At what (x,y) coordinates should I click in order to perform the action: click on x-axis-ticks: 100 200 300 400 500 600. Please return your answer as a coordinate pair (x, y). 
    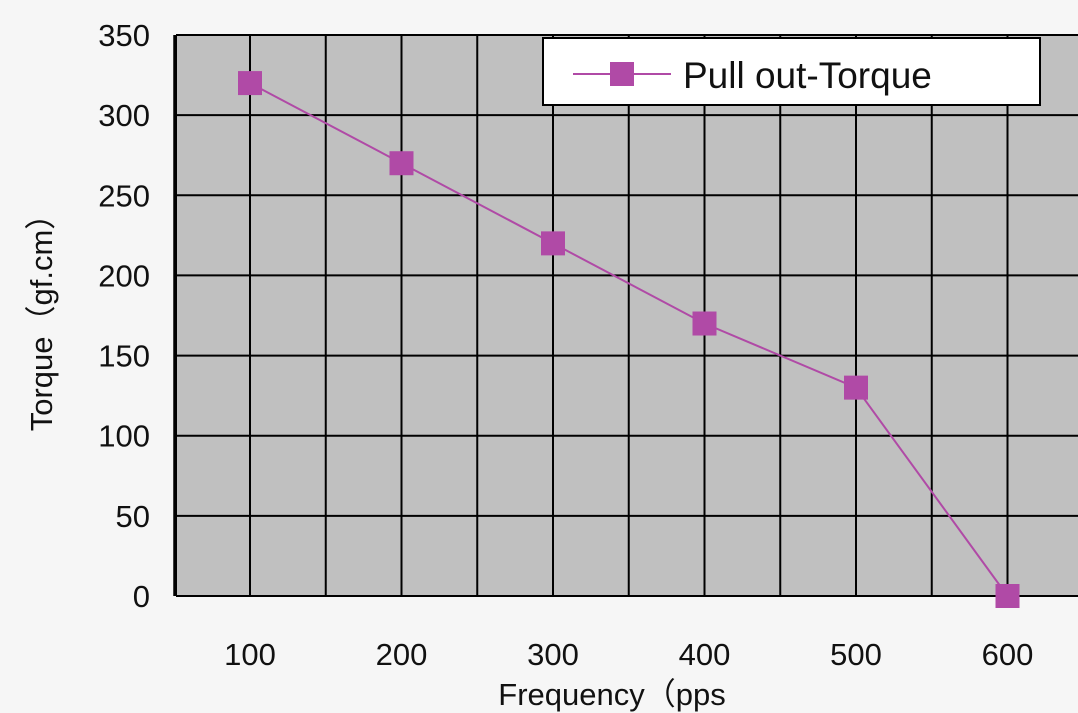
    Looking at the image, I should click on (628, 654).